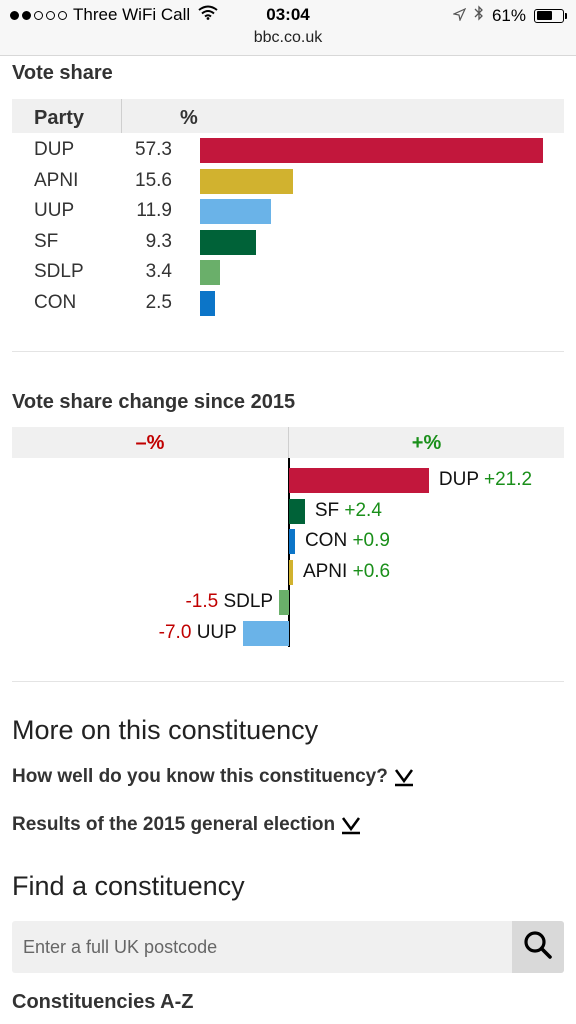 This screenshot has height=1024, width=576. Describe the element at coordinates (288, 243) in the screenshot. I see `vote-share-row: SF 9.3` at that location.